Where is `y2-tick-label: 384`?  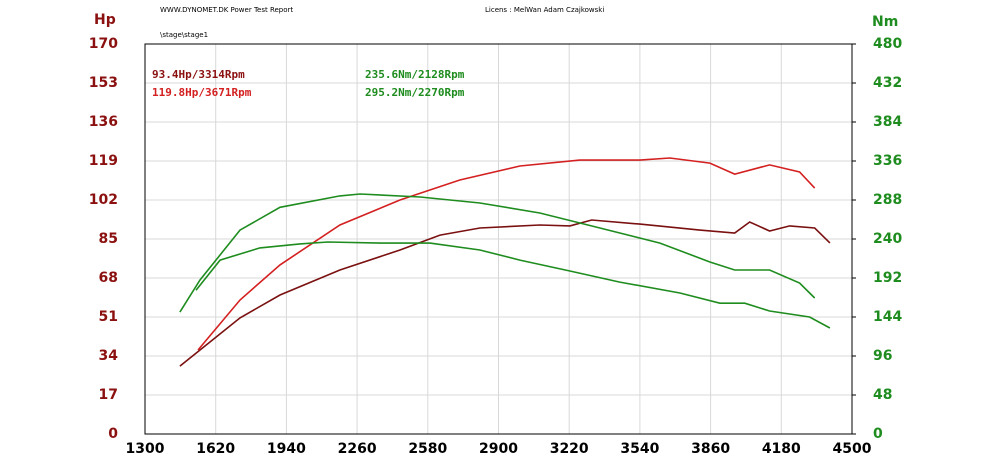 y2-tick-label: 384 is located at coordinates (887, 122).